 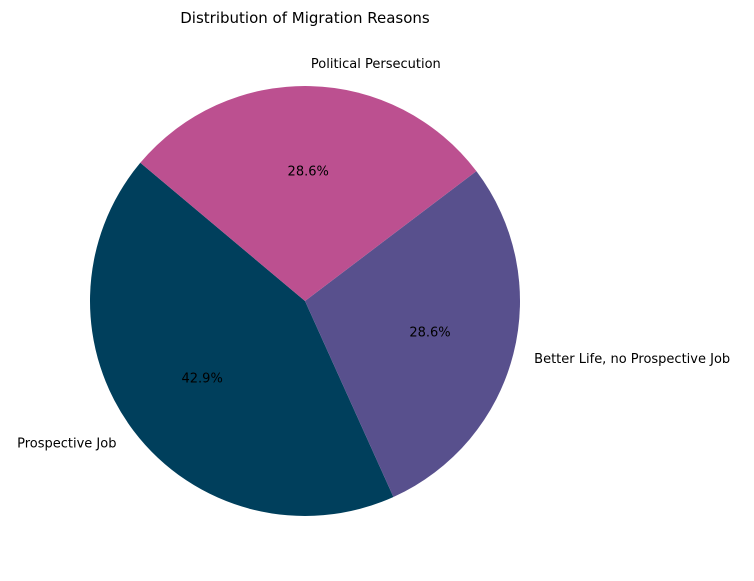 I want to click on slice-label-1: Better Life, no Prospective Job, so click(x=632, y=359).